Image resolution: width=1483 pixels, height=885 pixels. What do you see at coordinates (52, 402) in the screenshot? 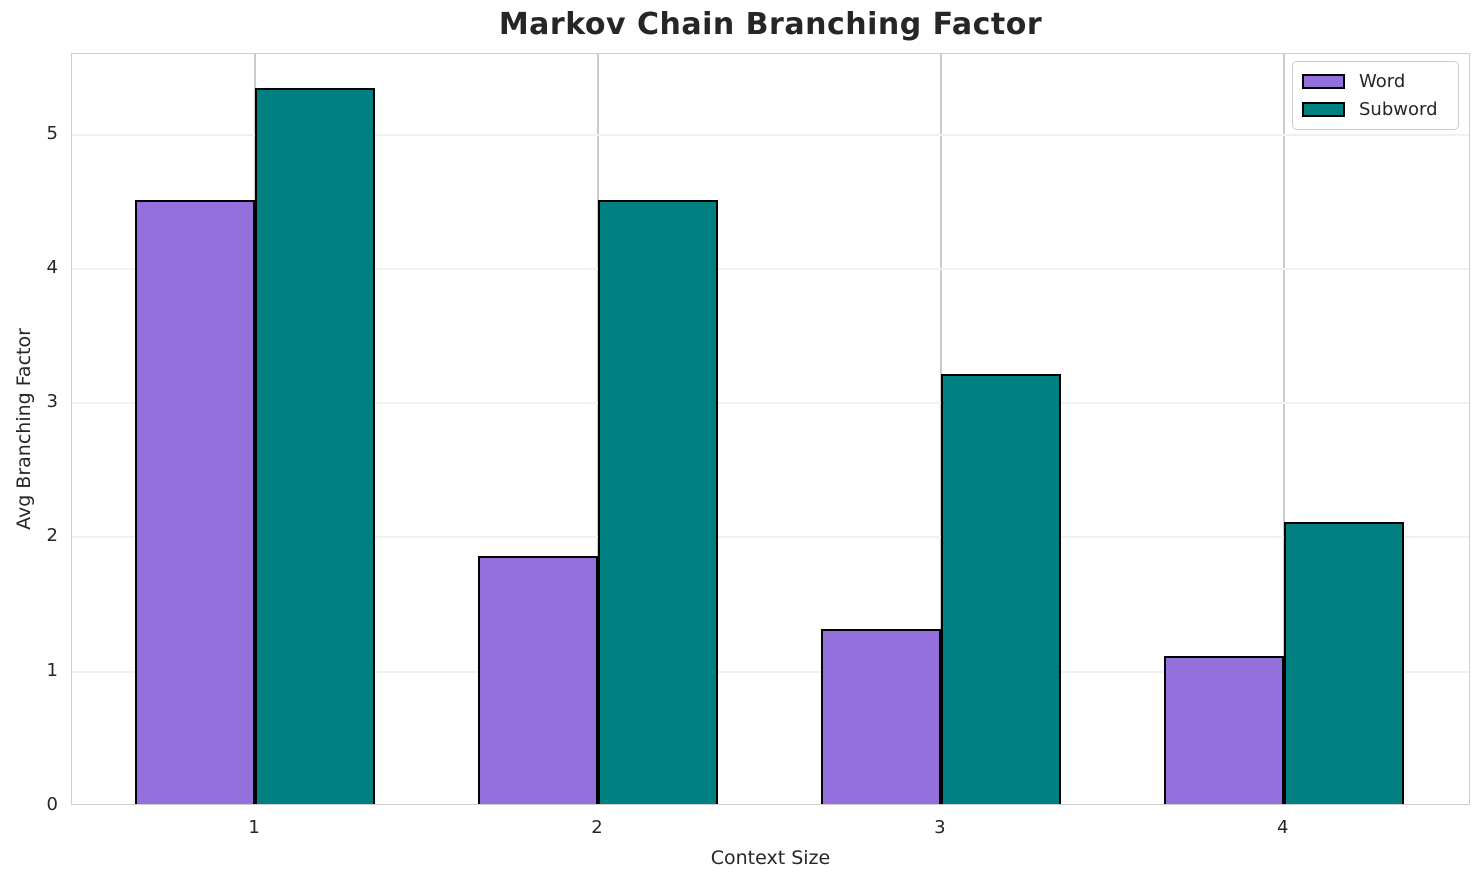
I see `y-tick-label: 3` at bounding box center [52, 402].